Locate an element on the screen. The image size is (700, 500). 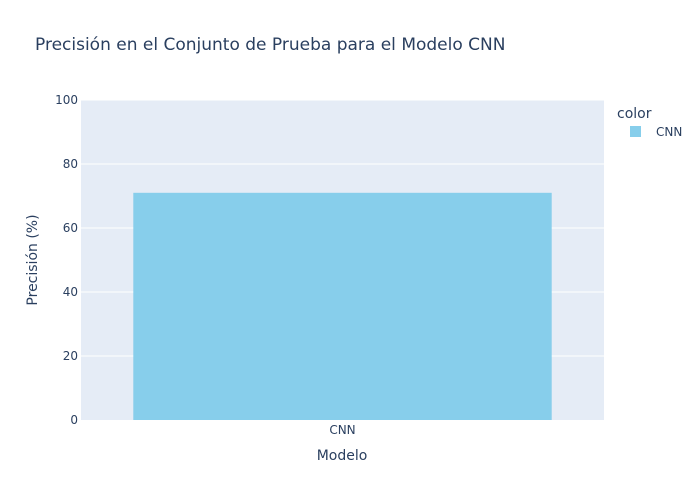
legend: color CNN is located at coordinates (649, 122).